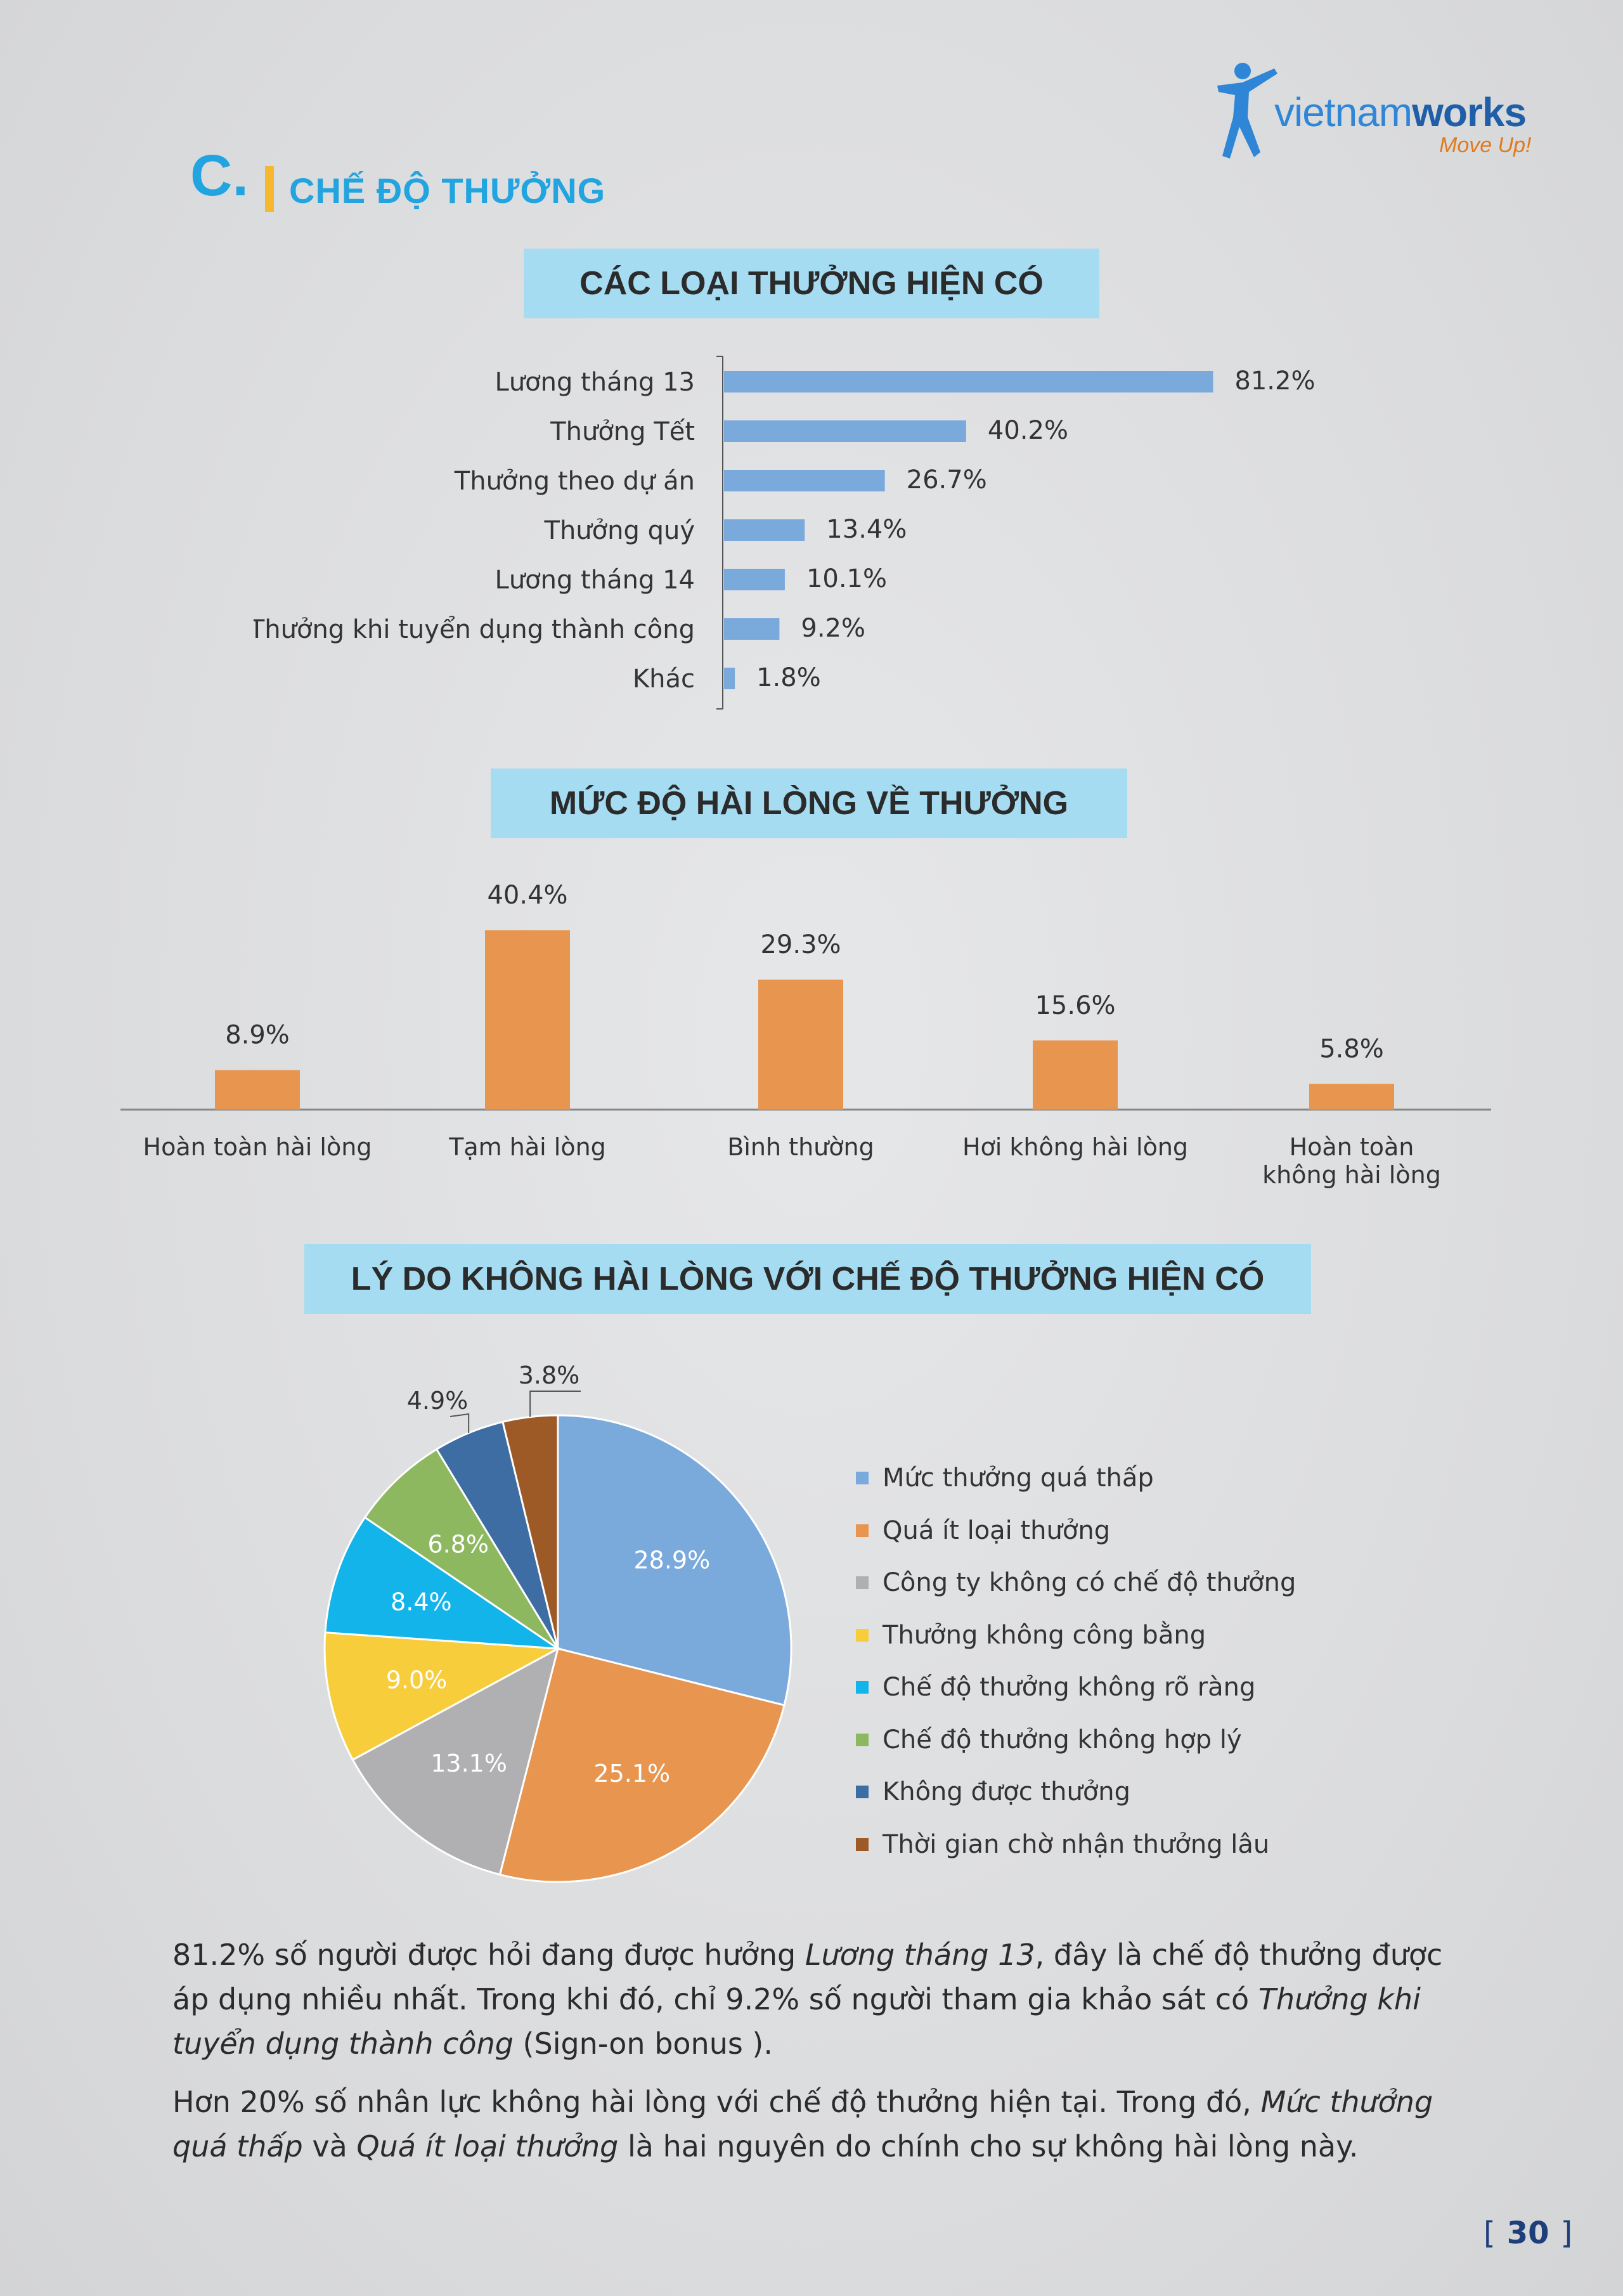  Describe the element at coordinates (1062, 1739) in the screenshot. I see `legend-label-5: Chế độ thưởng không hợp lý` at that location.